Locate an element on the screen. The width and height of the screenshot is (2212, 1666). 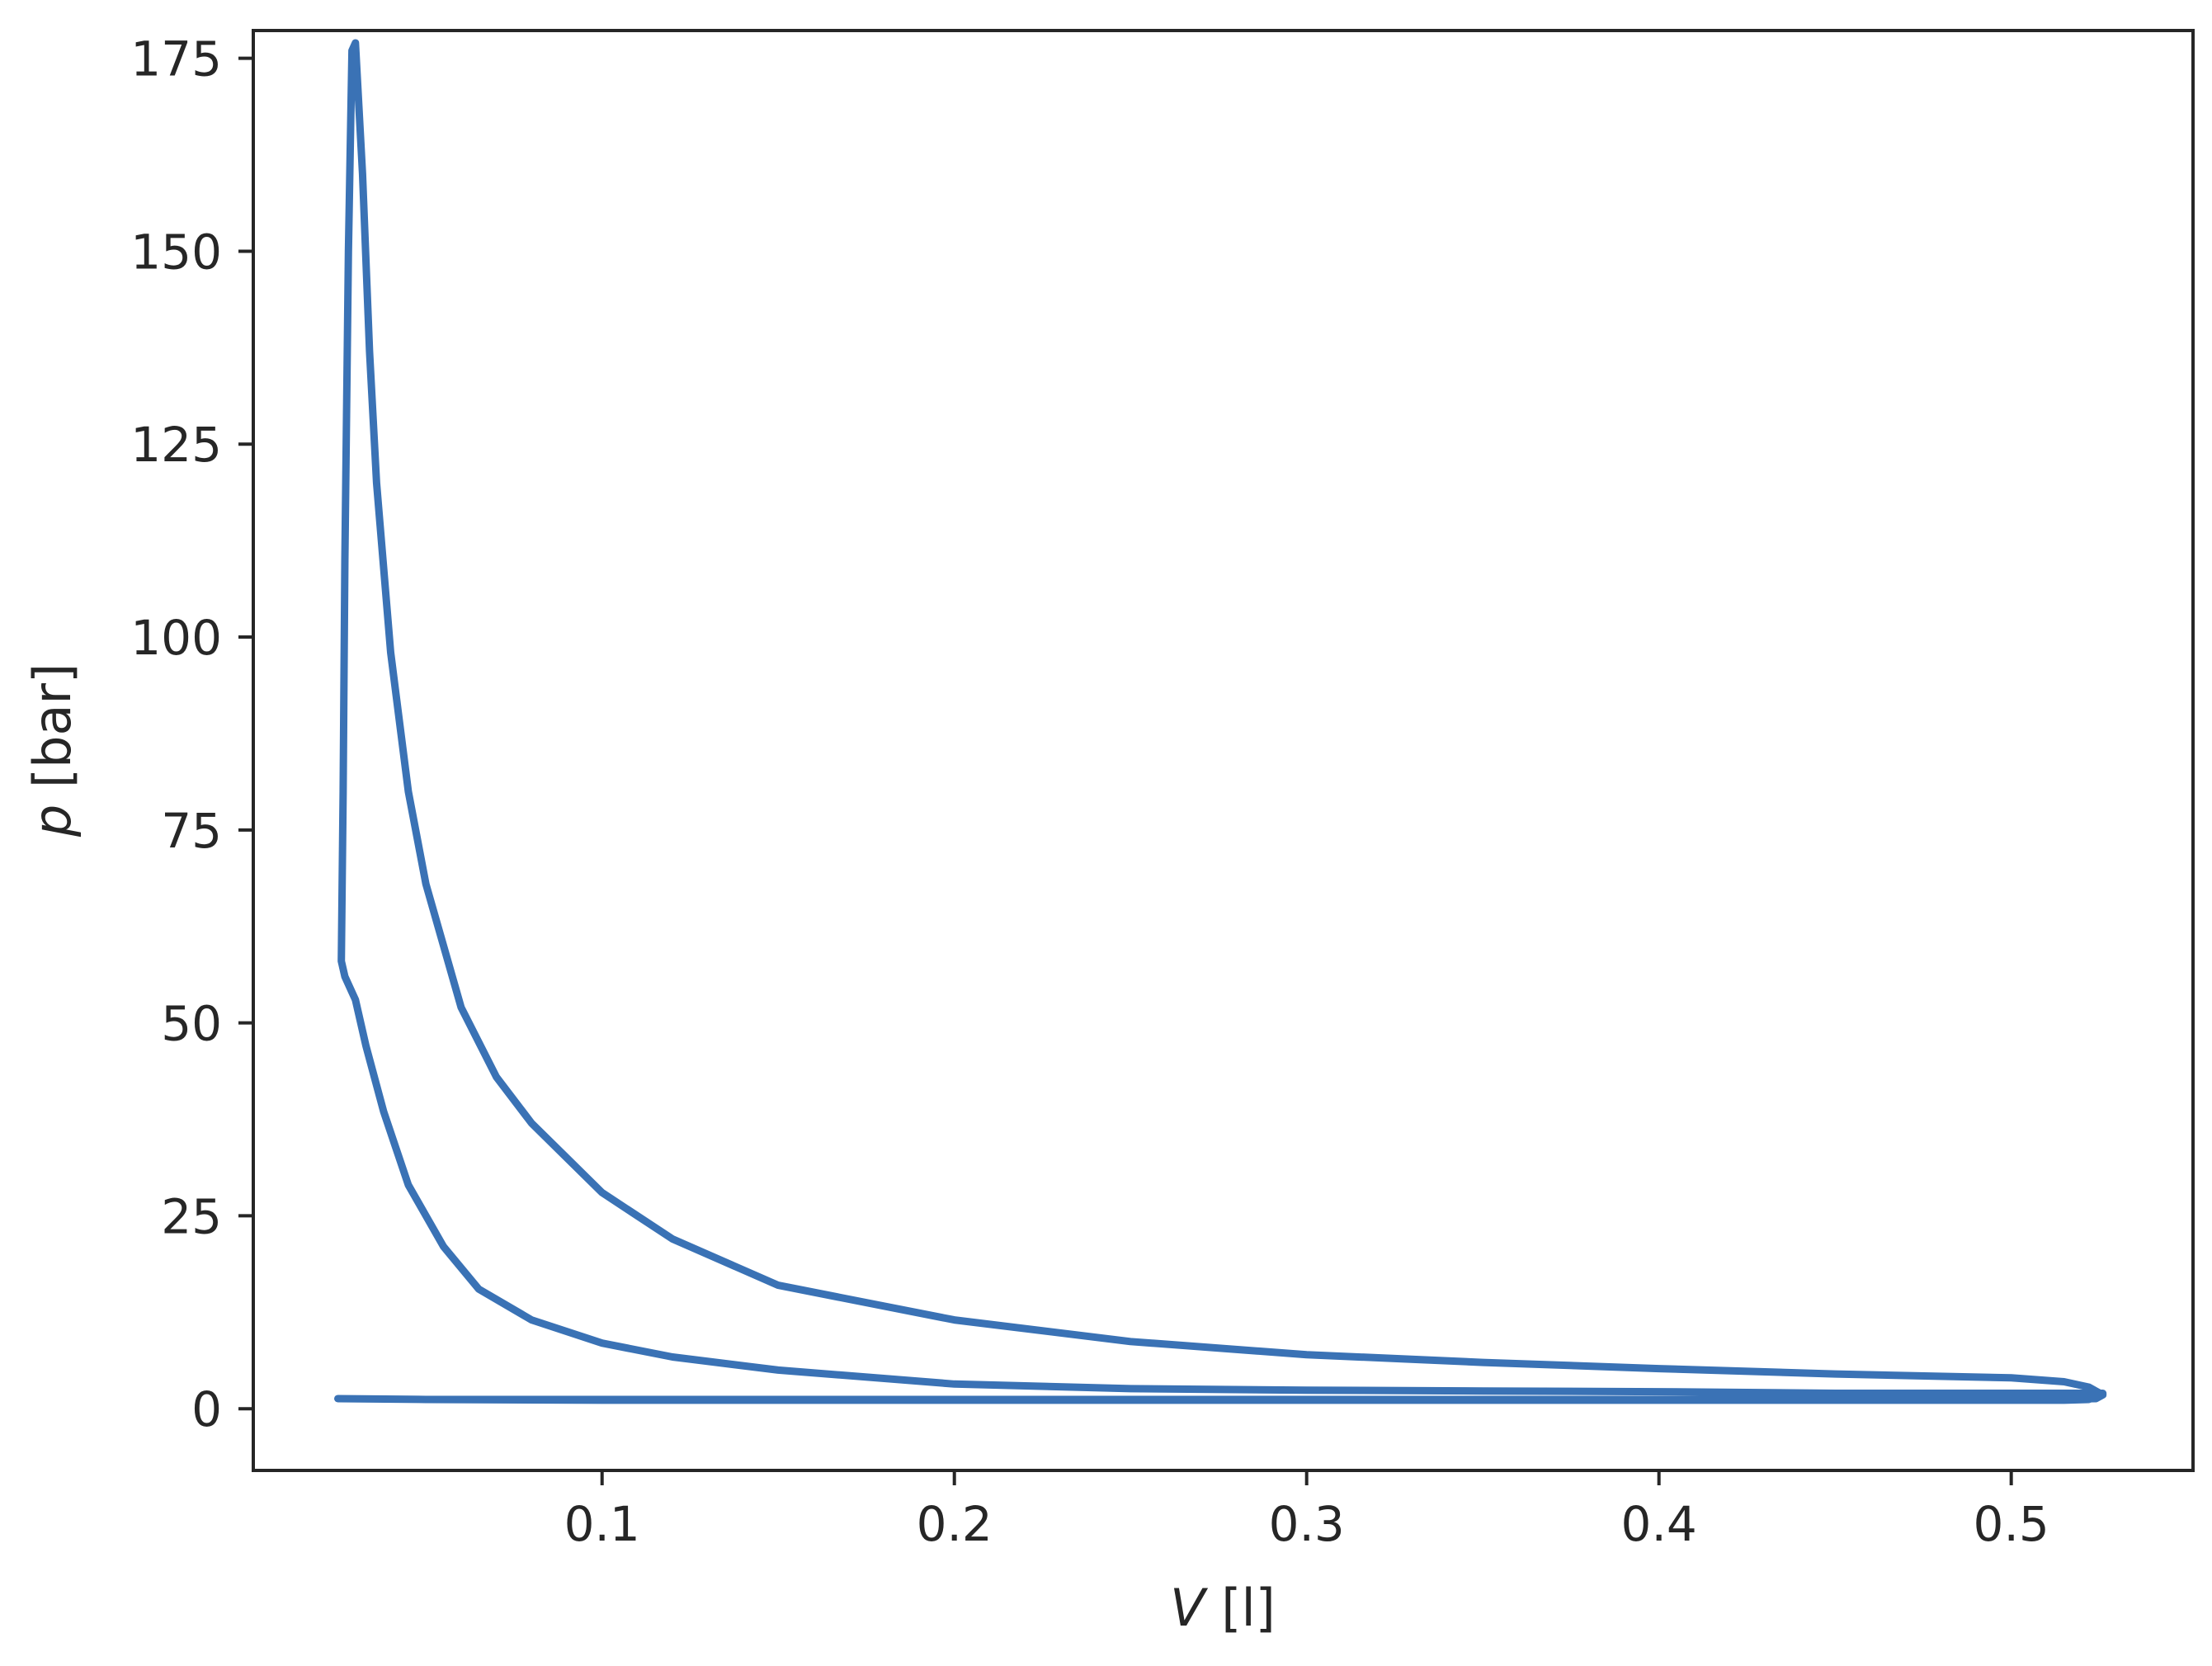
x-axis-label: V [l] is located at coordinates (1223, 1608).